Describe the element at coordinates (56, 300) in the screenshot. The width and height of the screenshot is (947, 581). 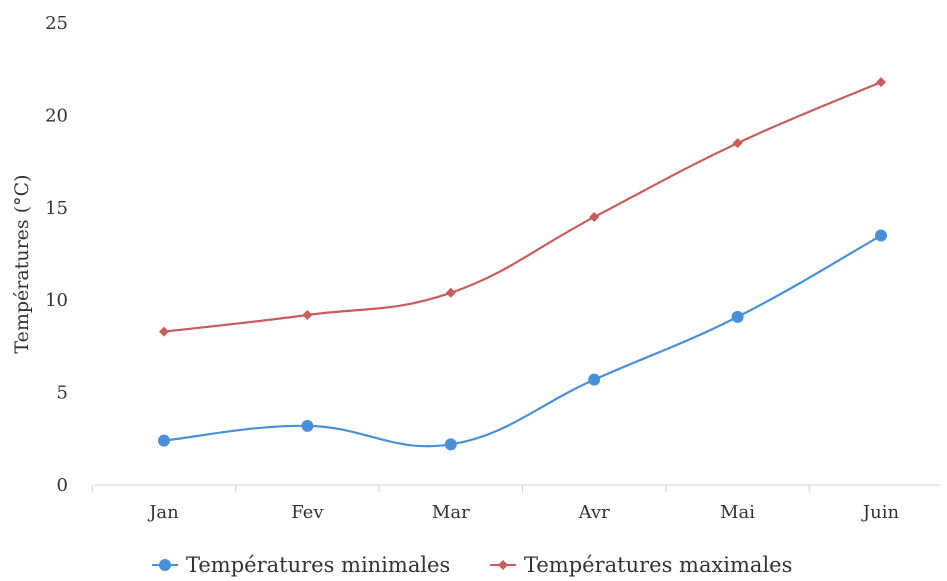
I see `y-tick-label: 10` at that location.